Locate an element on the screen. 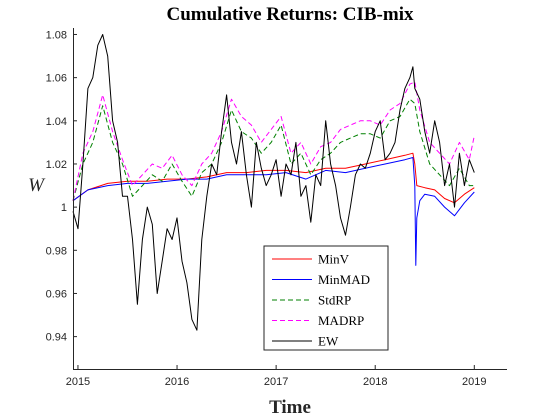 This screenshot has height=420, width=560. series-line-minv is located at coordinates (273, 178).